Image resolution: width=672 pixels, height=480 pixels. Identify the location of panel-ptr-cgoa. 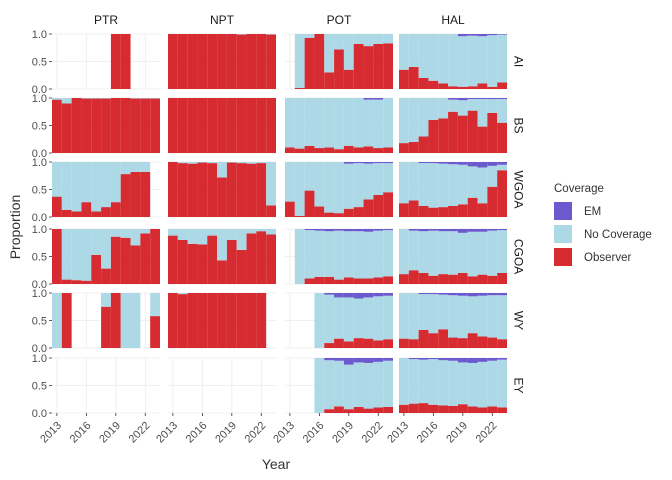
(106, 256).